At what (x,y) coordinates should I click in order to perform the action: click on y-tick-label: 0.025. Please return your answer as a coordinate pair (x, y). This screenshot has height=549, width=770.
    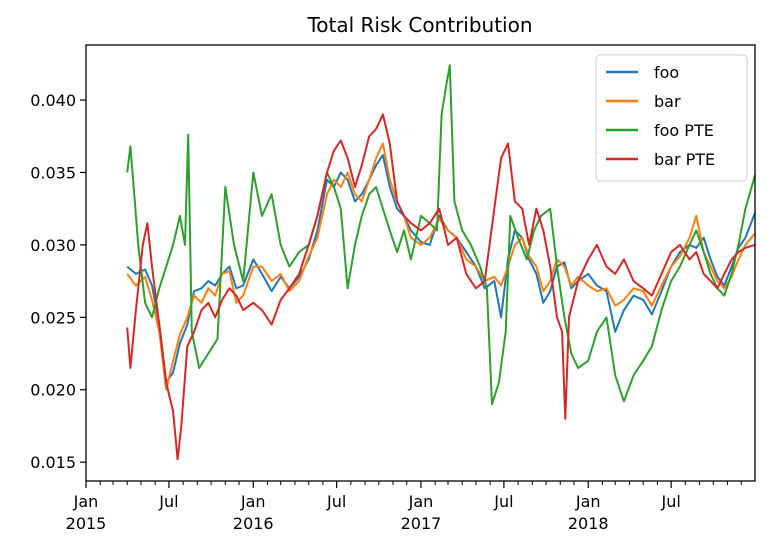
    Looking at the image, I should click on (53, 317).